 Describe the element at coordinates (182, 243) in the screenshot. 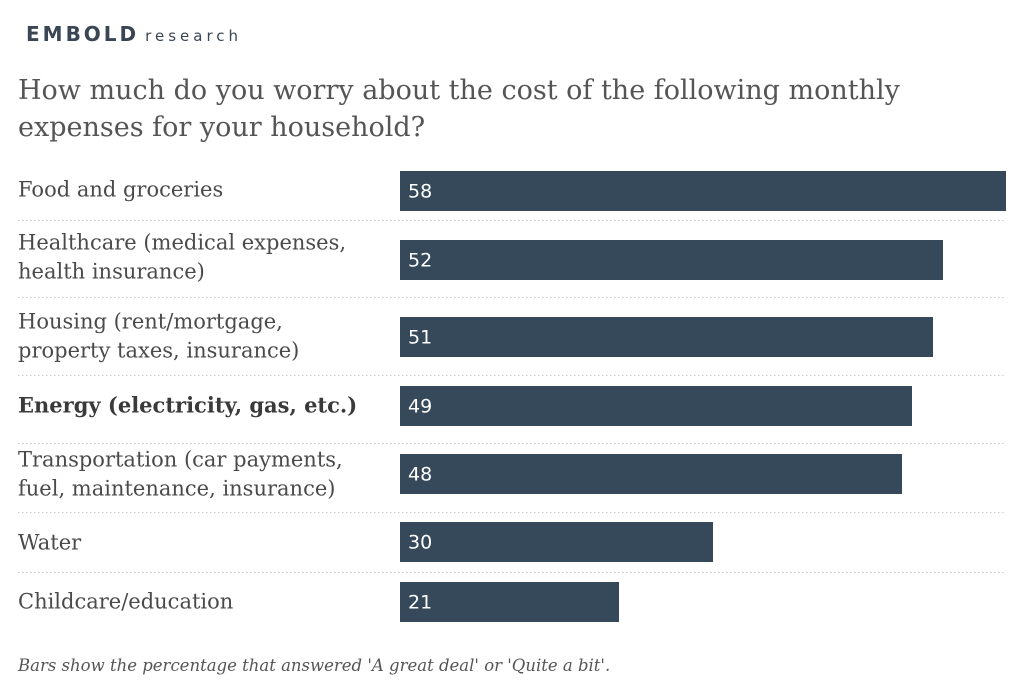

I see `category-label: Healthcare (medical expenses,` at that location.